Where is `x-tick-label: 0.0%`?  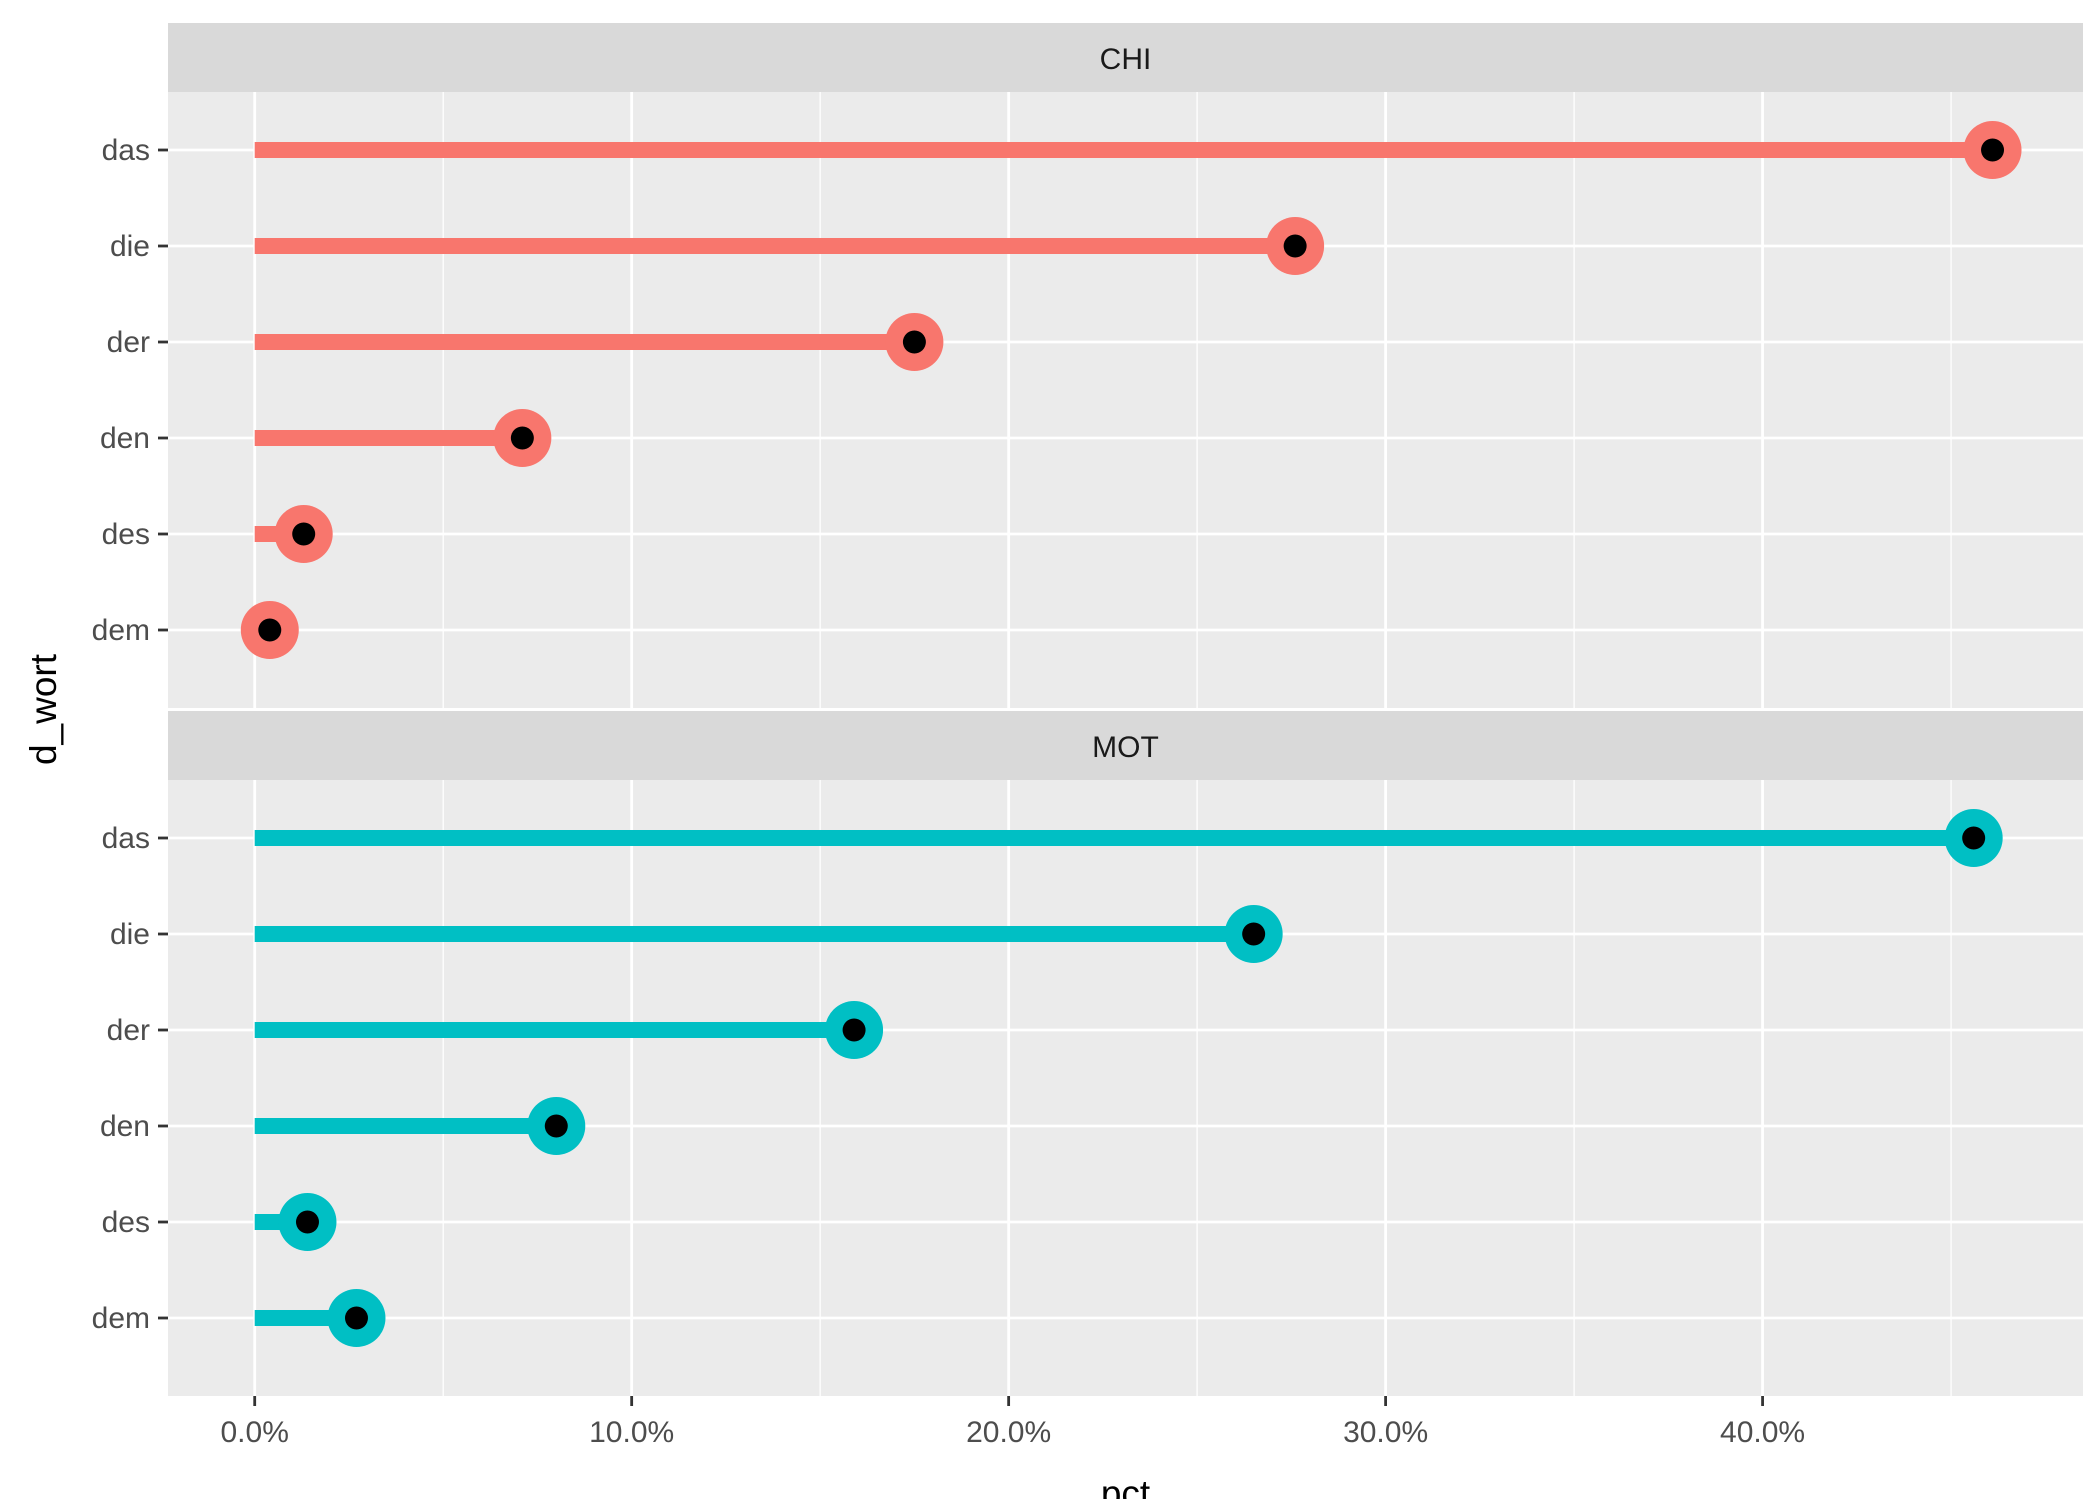 x-tick-label: 0.0% is located at coordinates (255, 1432).